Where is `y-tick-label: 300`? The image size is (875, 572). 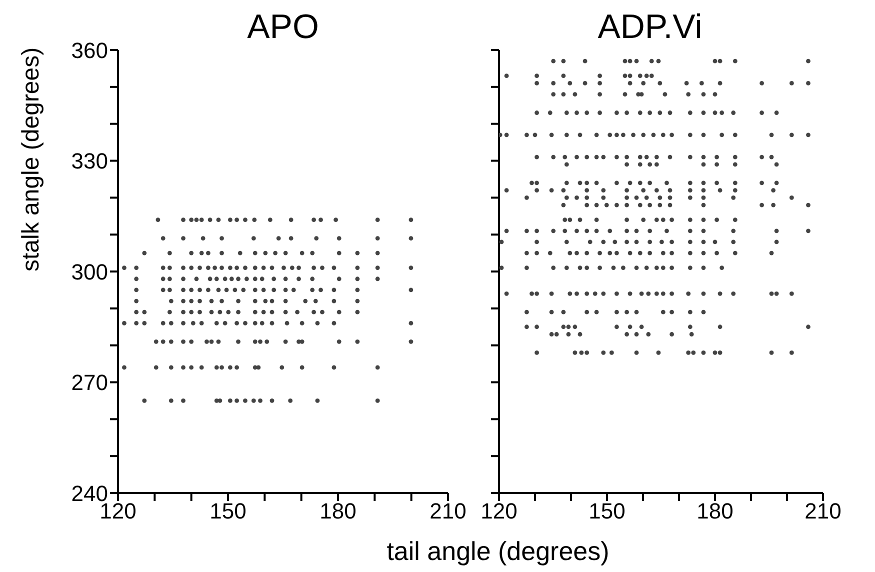
y-tick-label: 300 is located at coordinates (89, 271).